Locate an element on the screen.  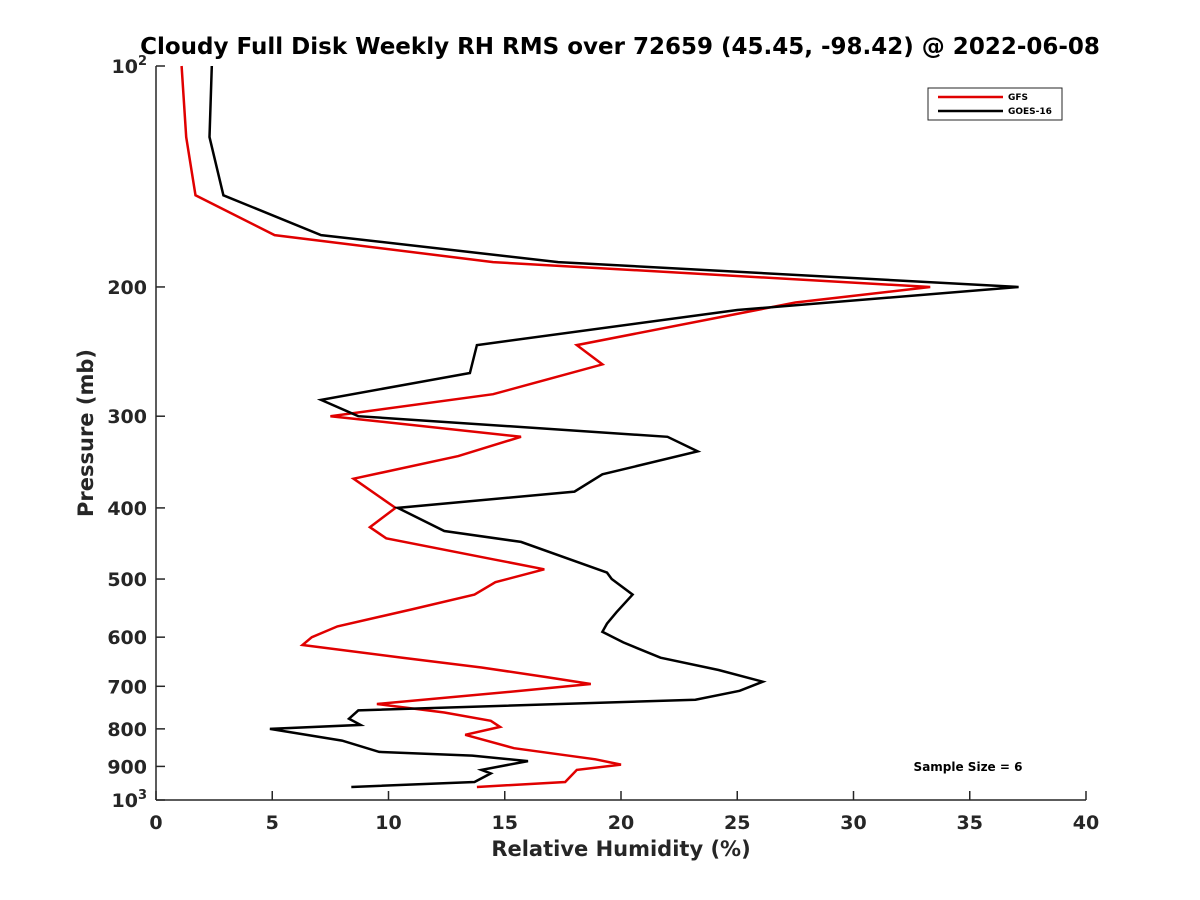
legend: GFS GOES-16 is located at coordinates (995, 104).